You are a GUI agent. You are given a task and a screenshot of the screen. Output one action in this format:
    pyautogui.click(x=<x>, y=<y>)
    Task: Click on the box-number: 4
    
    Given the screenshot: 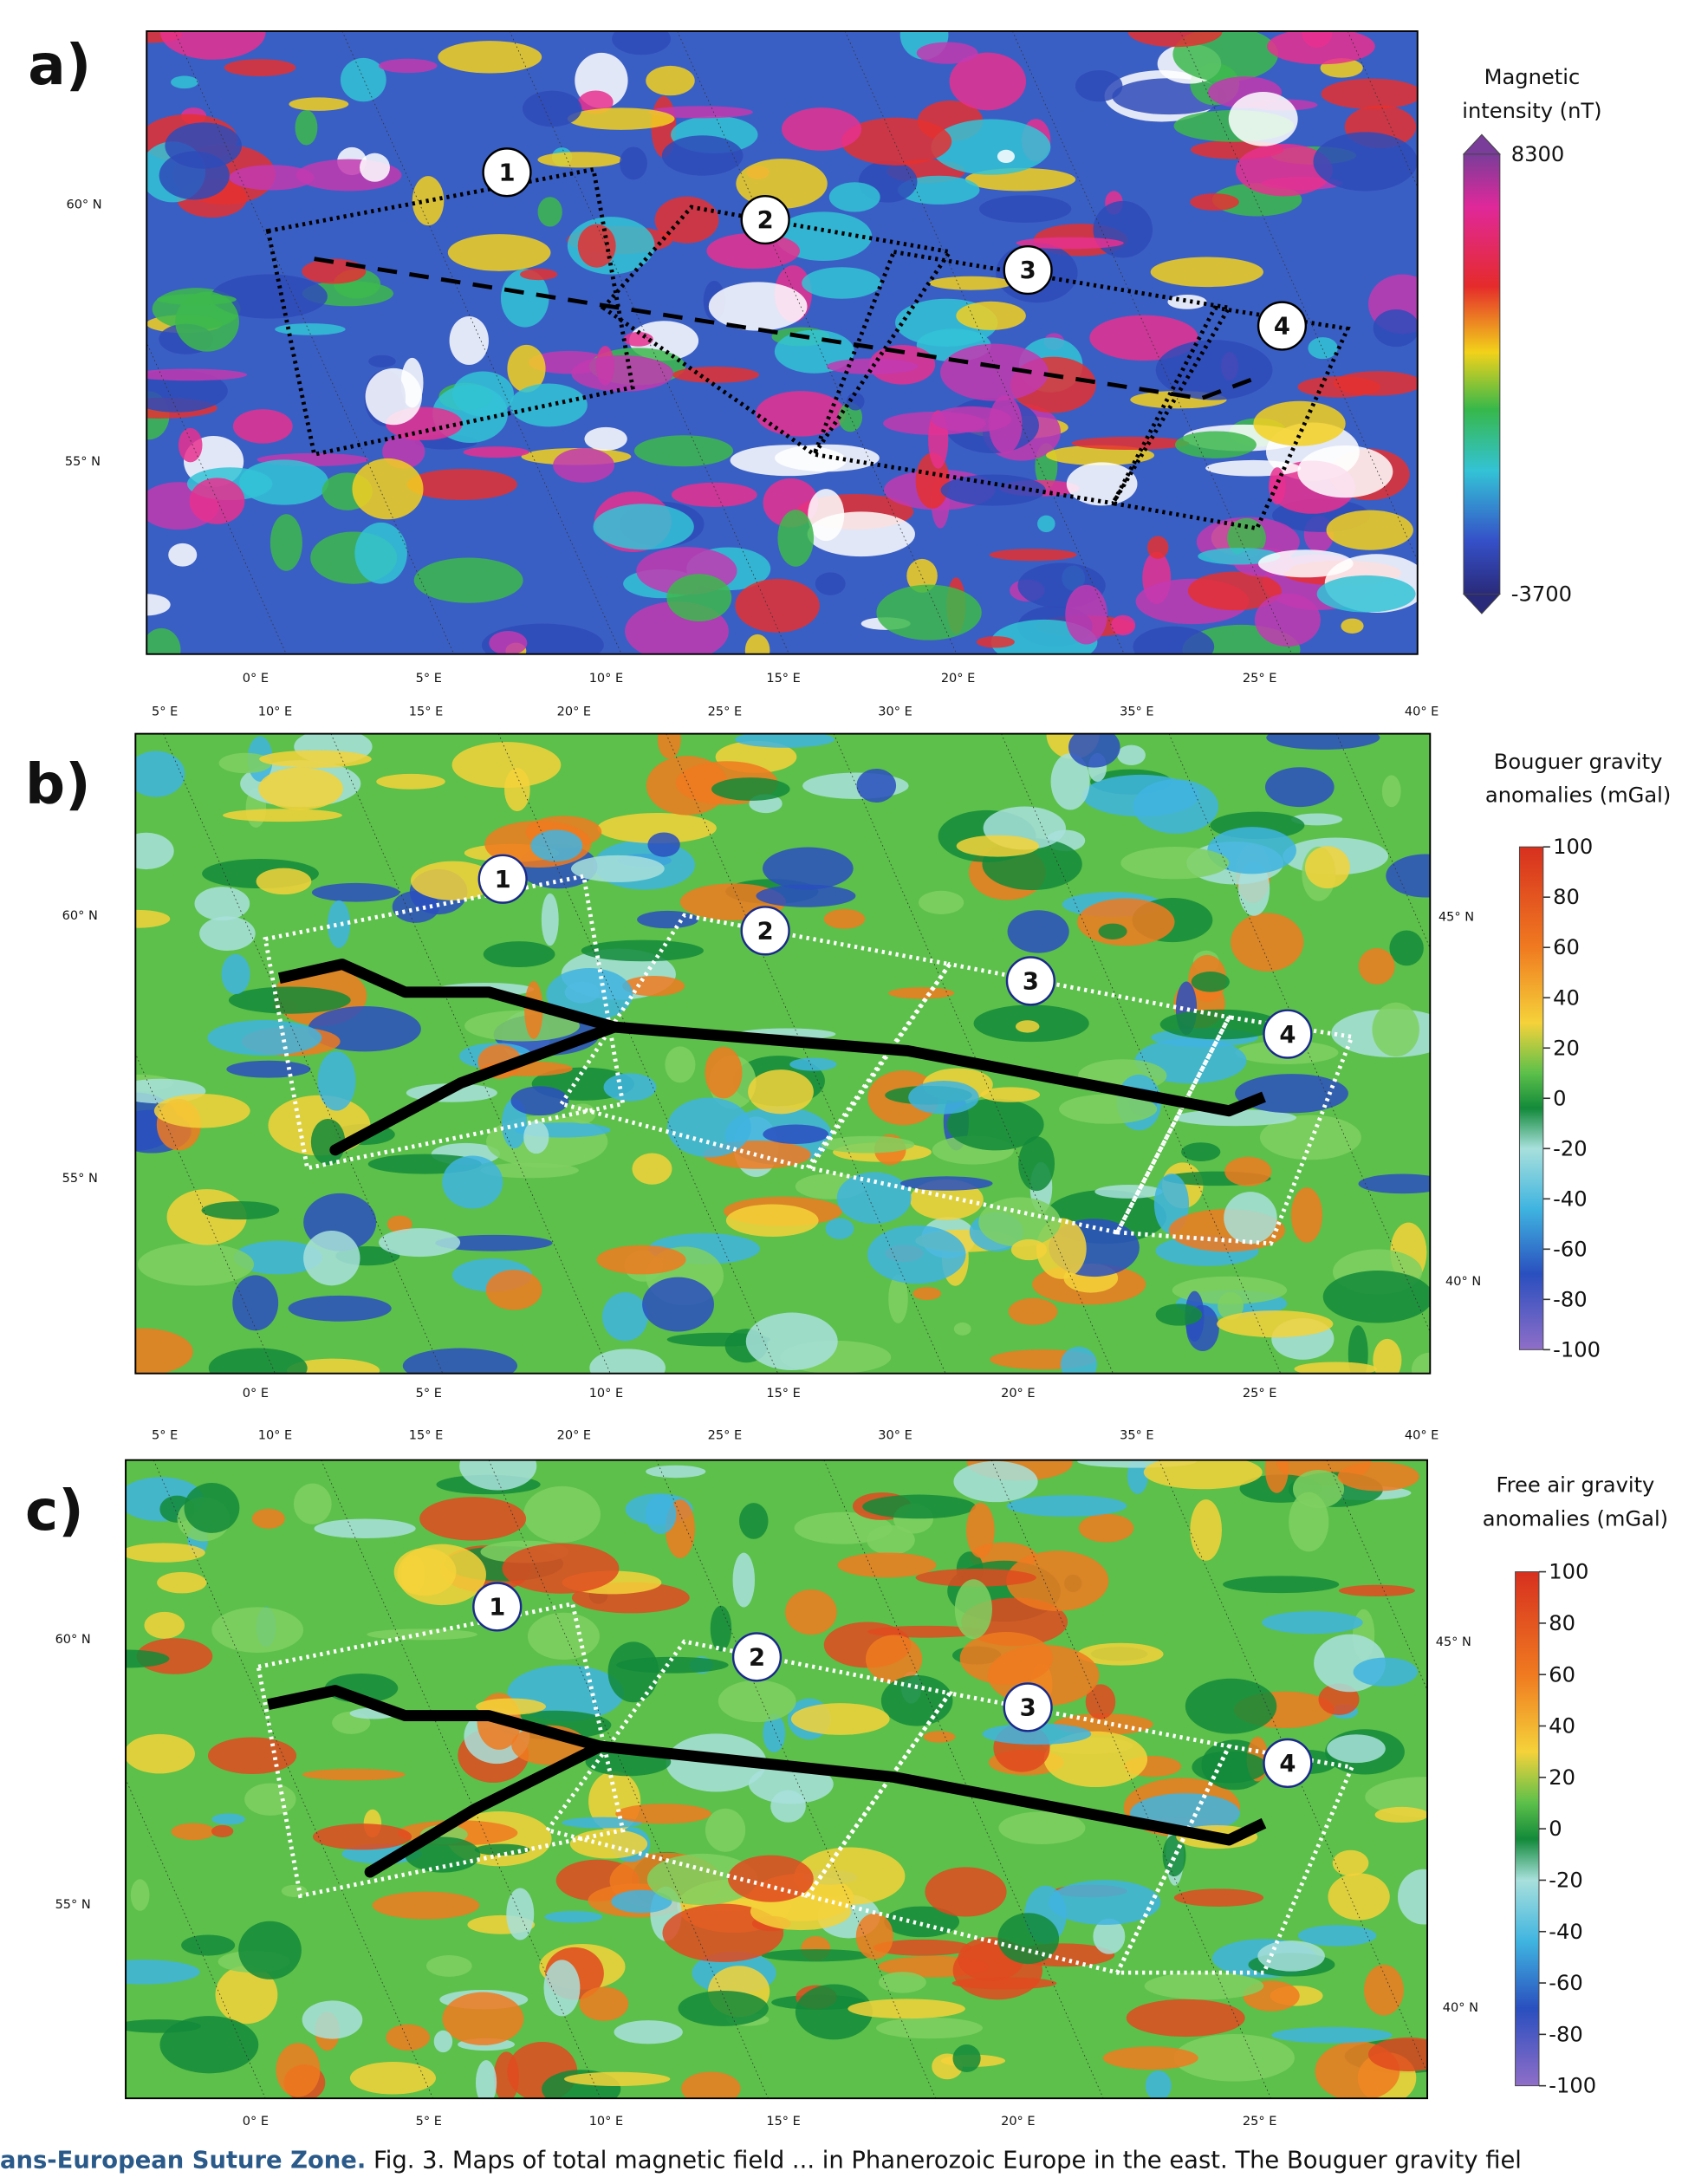 What is the action you would take?
    pyautogui.click(x=1282, y=327)
    